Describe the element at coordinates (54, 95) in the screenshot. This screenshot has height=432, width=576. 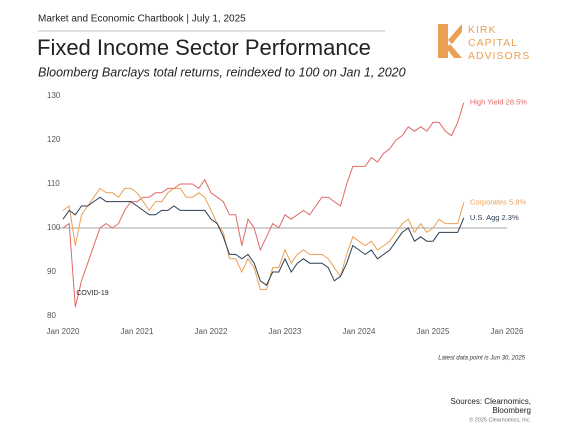
I see `y-tick-label: 130` at that location.